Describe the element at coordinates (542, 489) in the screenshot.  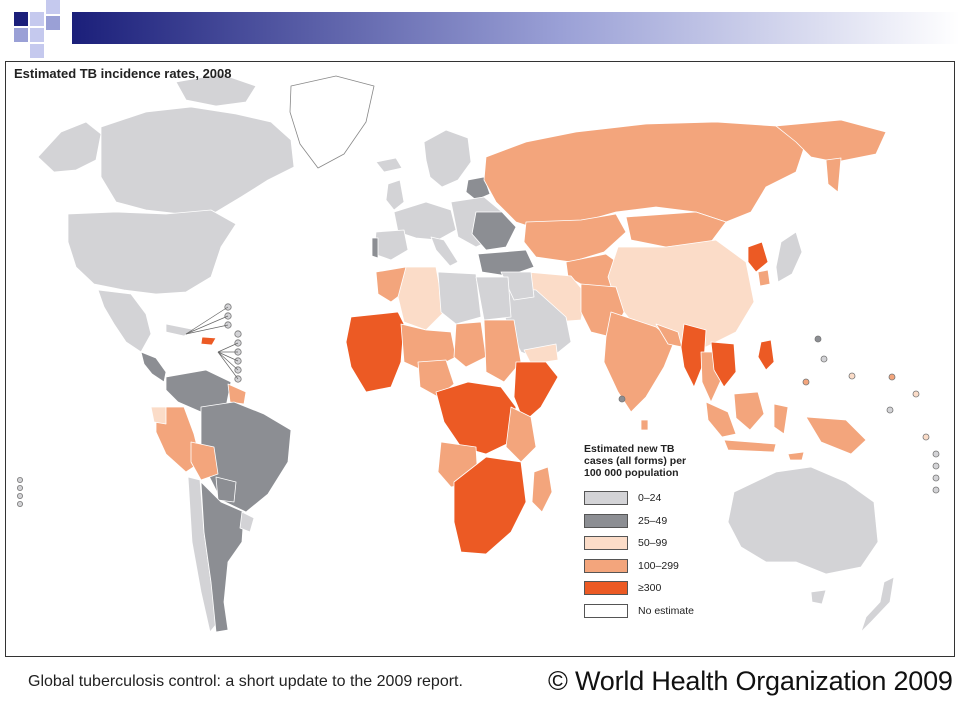
I see `region-madagascar` at that location.